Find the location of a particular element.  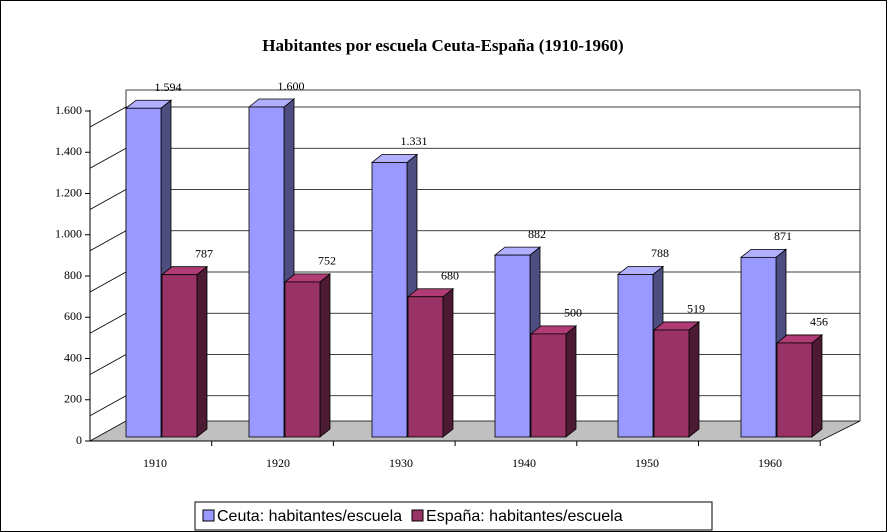

y-tick-label: 1.600 is located at coordinates (68, 110).